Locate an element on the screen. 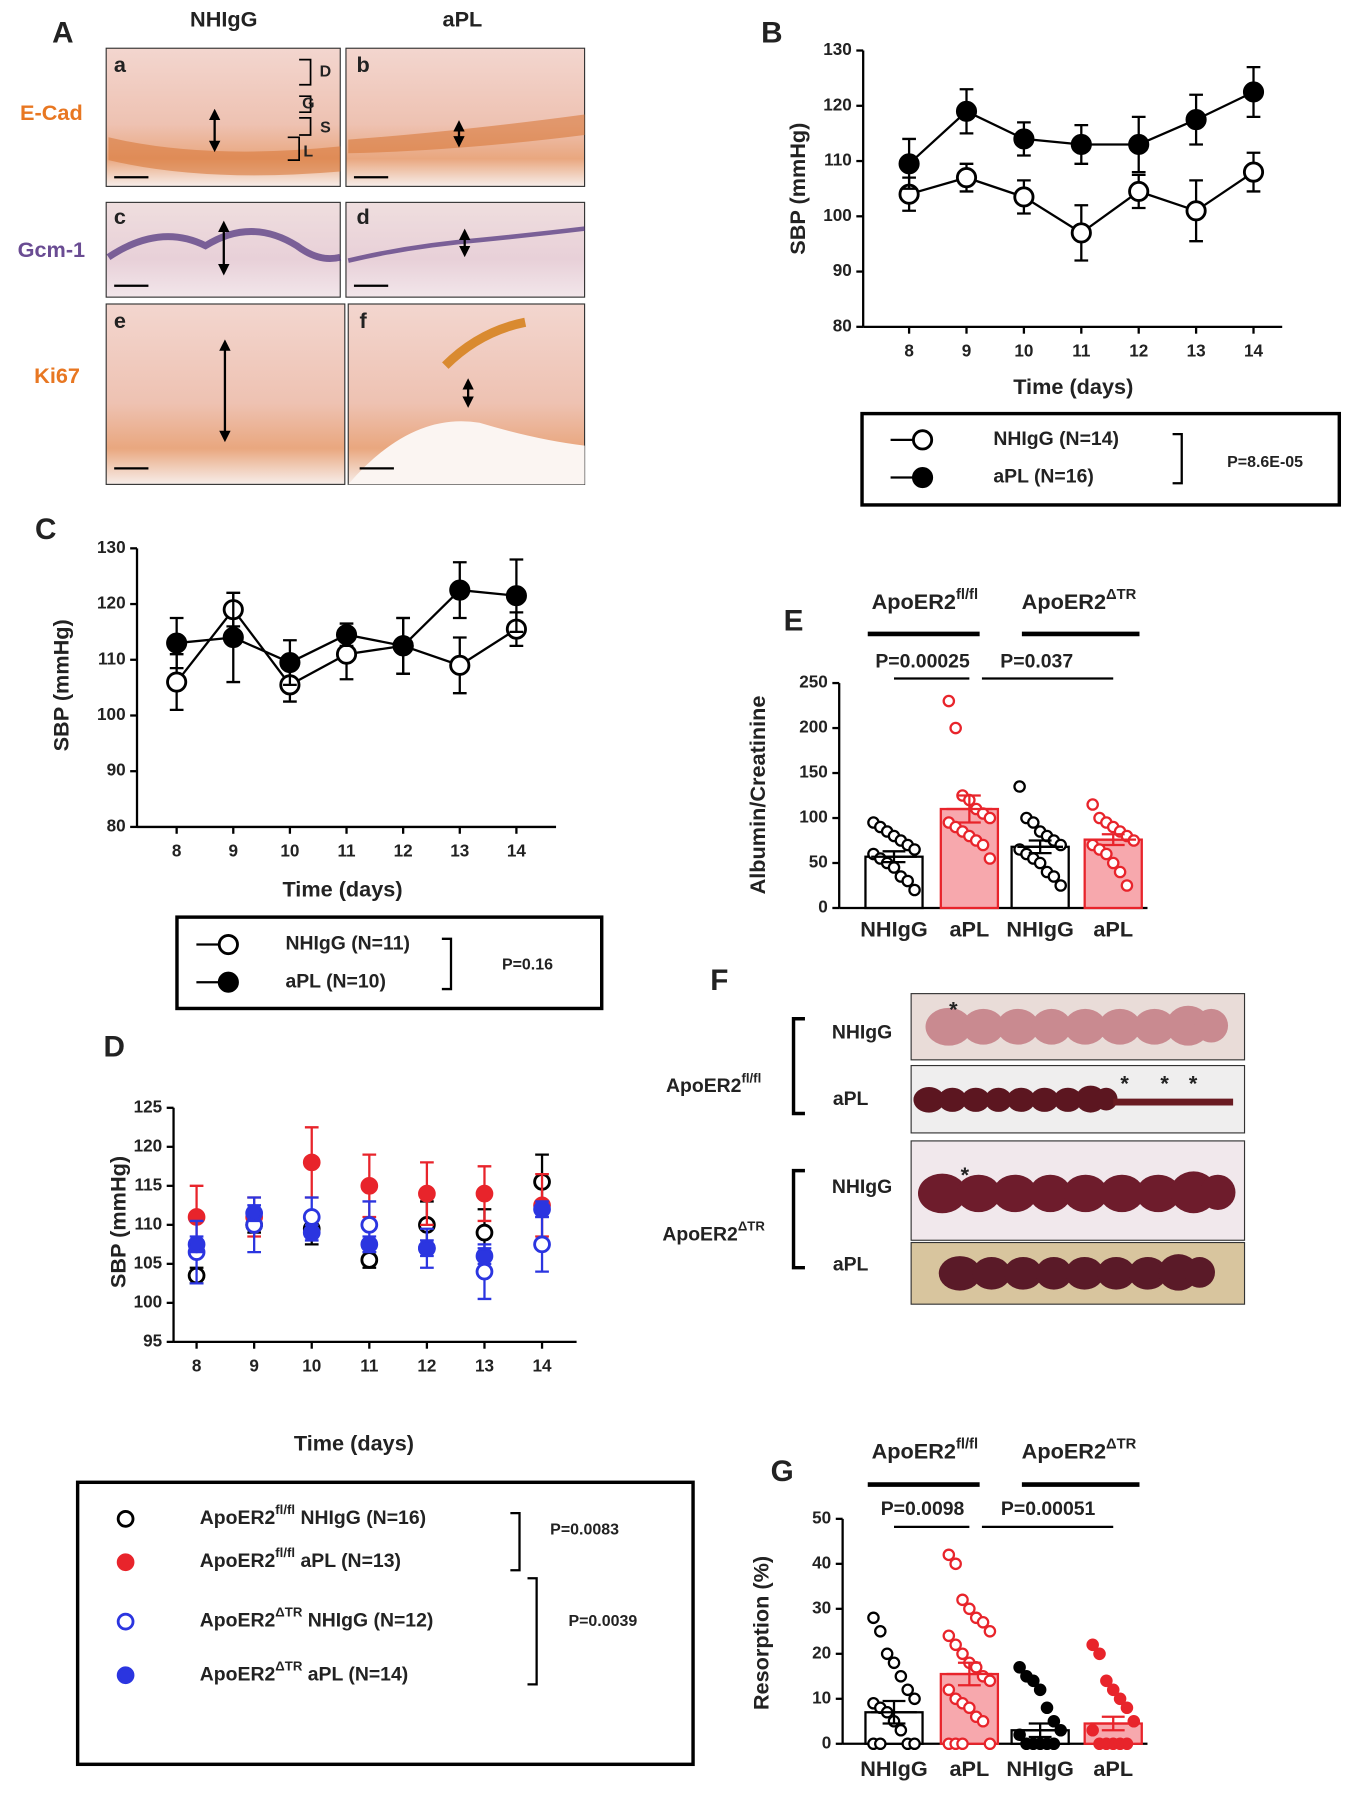  x-tick-label: 8 is located at coordinates (197, 1366).